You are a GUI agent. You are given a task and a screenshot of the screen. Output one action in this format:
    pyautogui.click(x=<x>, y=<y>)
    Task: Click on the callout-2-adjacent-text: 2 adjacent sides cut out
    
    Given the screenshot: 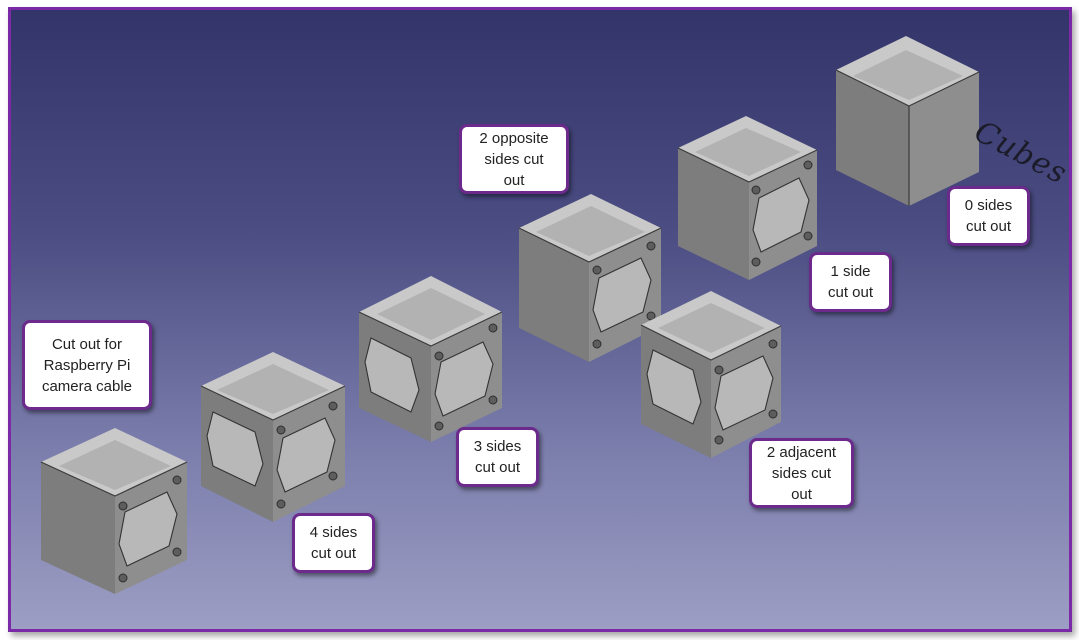 What is the action you would take?
    pyautogui.click(x=801, y=473)
    